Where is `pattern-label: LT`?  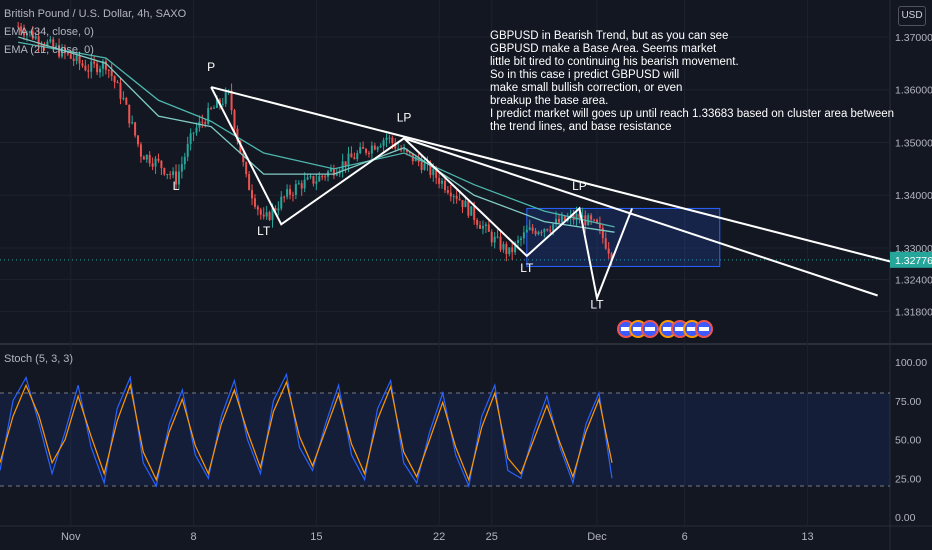 pattern-label: LT is located at coordinates (597, 305).